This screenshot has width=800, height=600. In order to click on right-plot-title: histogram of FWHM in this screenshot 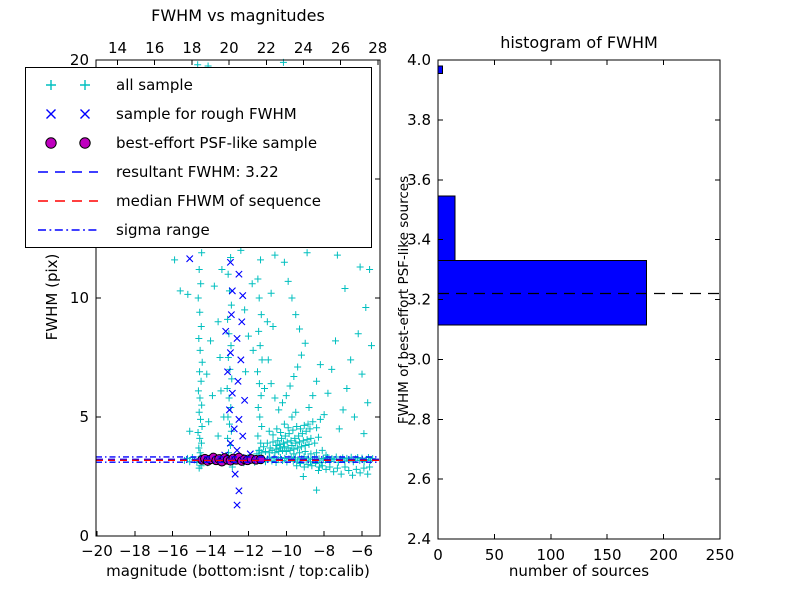, I will do `click(579, 42)`.